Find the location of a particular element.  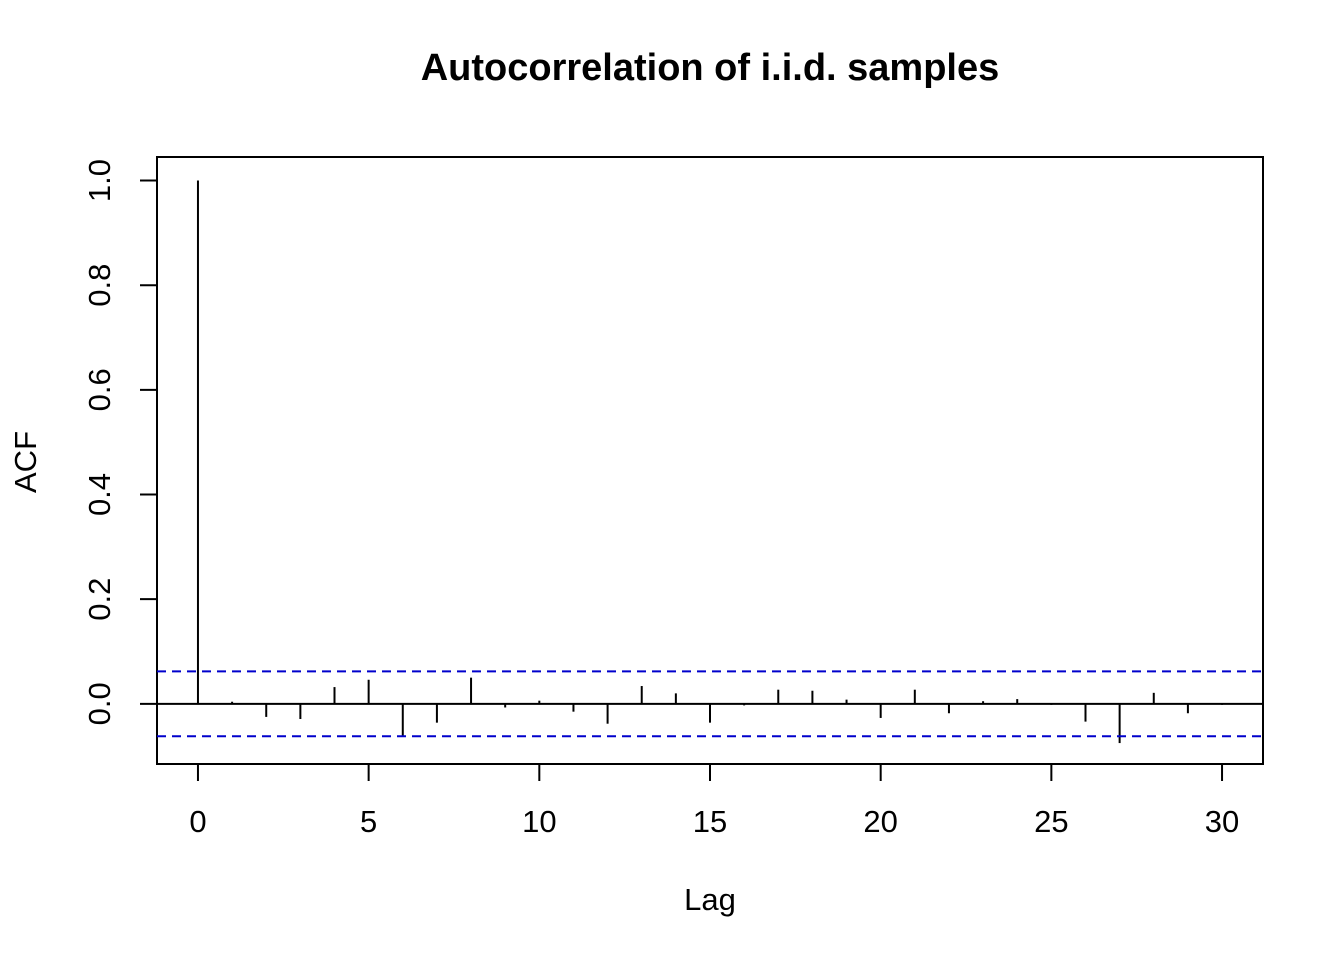

x-tick-label: 20 is located at coordinates (880, 821).